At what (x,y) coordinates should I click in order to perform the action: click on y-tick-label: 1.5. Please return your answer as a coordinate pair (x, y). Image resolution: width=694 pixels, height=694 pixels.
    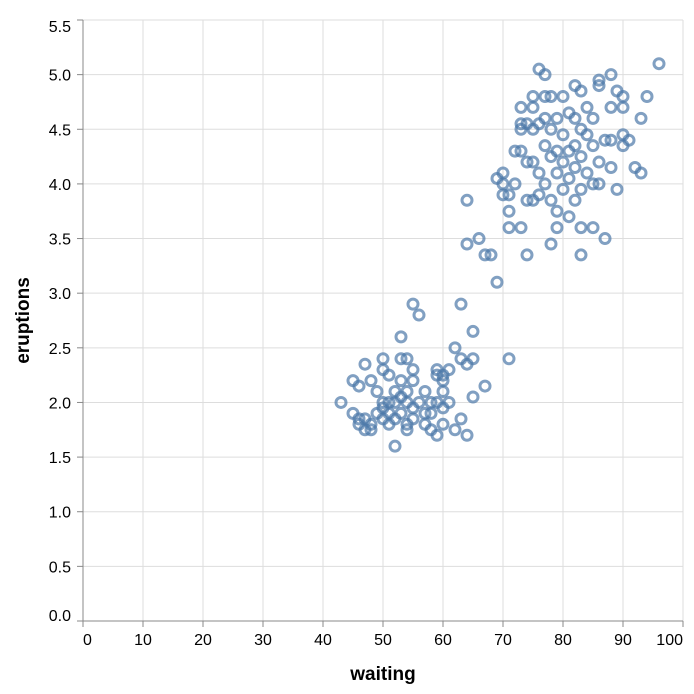
    Looking at the image, I should click on (60, 458).